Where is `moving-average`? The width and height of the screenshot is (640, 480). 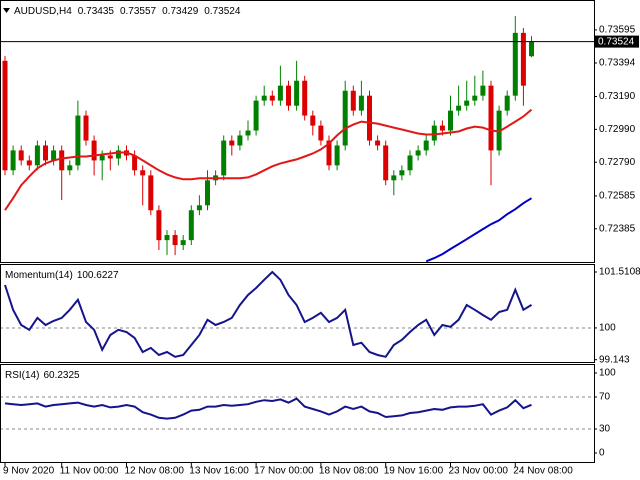 moving-average is located at coordinates (479, 229).